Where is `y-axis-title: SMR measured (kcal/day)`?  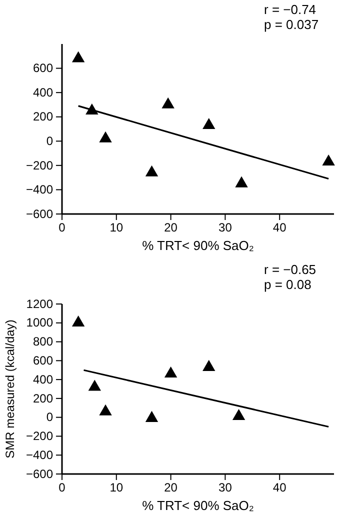 y-axis-title: SMR measured (kcal/day) is located at coordinates (10, 389).